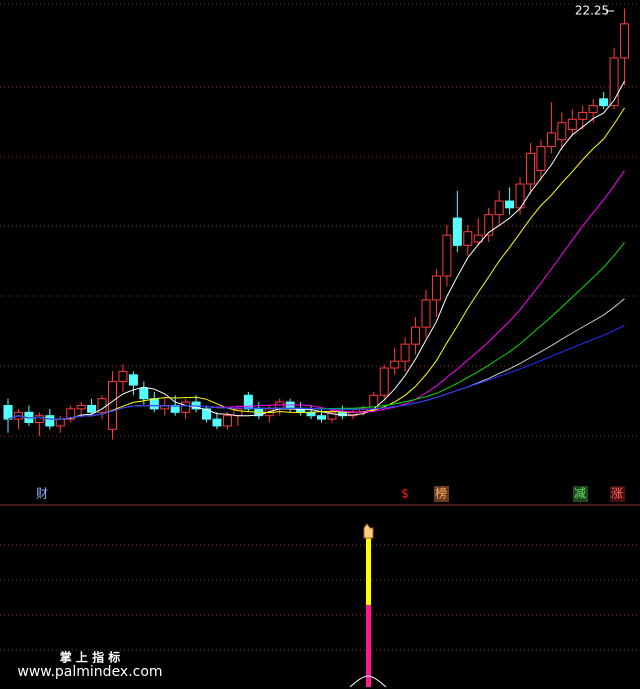 This screenshot has width=640, height=689. What do you see at coordinates (42, 494) in the screenshot?
I see `signal: 财` at bounding box center [42, 494].